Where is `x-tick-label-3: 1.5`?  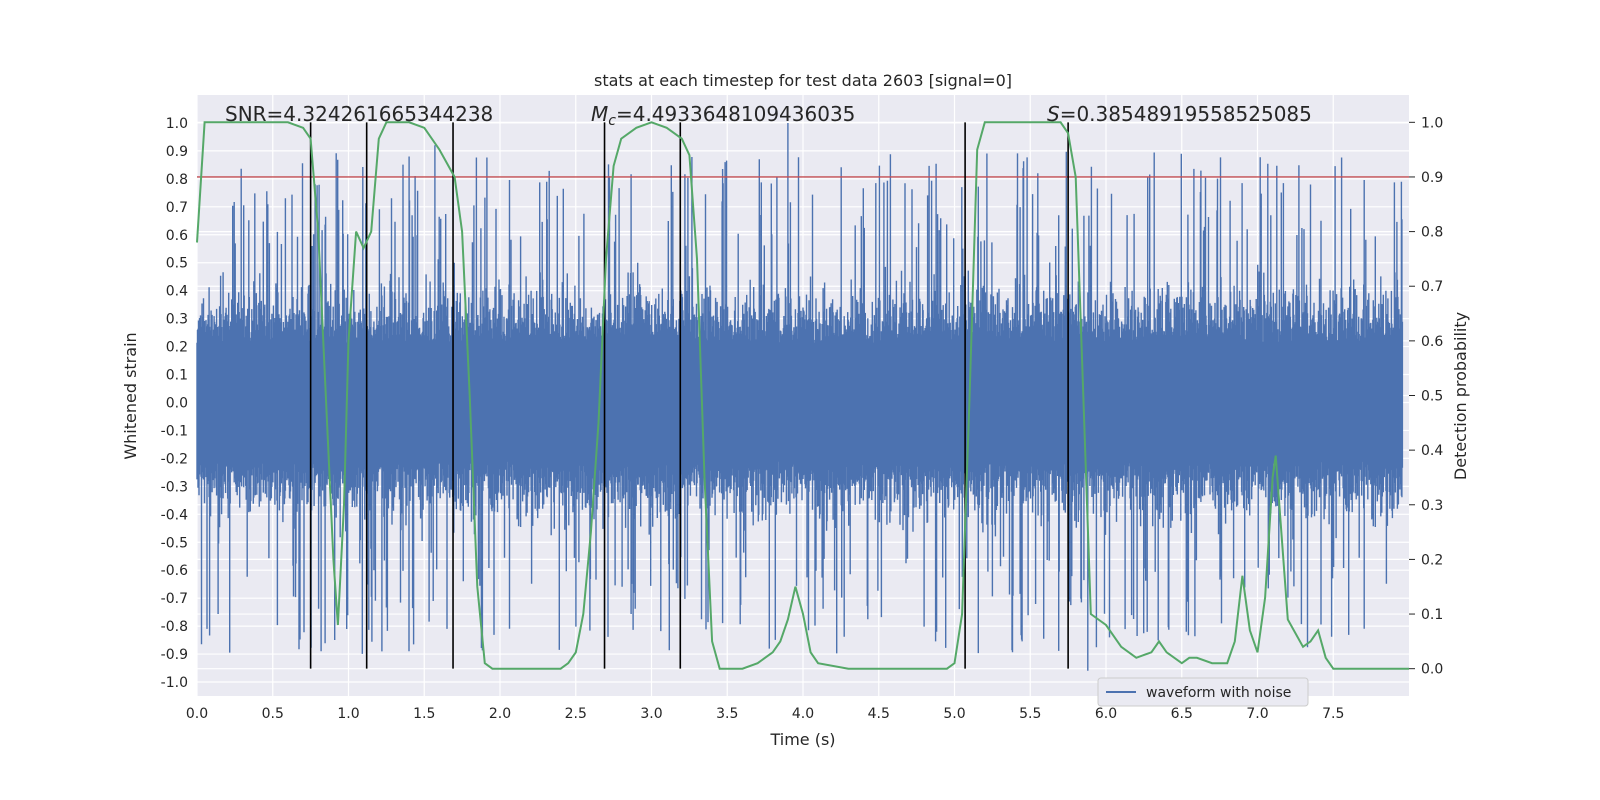 x-tick-label-3: 1.5 is located at coordinates (424, 714).